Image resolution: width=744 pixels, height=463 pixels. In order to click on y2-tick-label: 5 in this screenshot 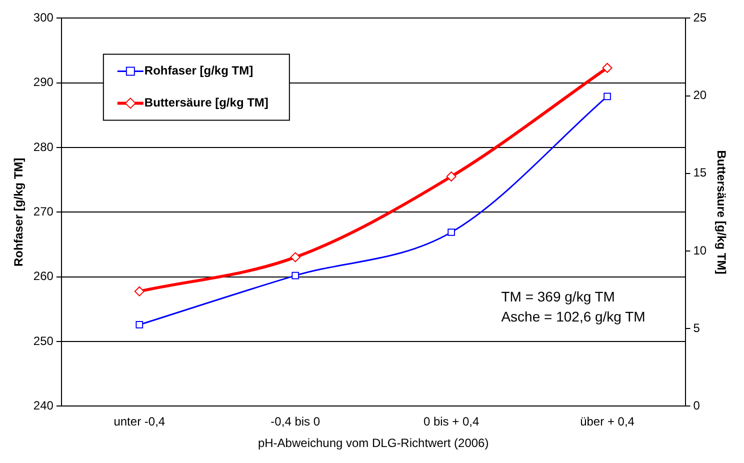, I will do `click(696, 327)`.